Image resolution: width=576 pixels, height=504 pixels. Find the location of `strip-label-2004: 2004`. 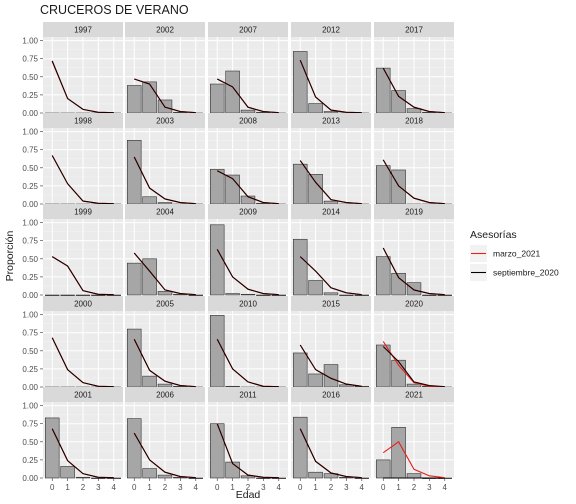

strip-label-2004: 2004 is located at coordinates (165, 212).